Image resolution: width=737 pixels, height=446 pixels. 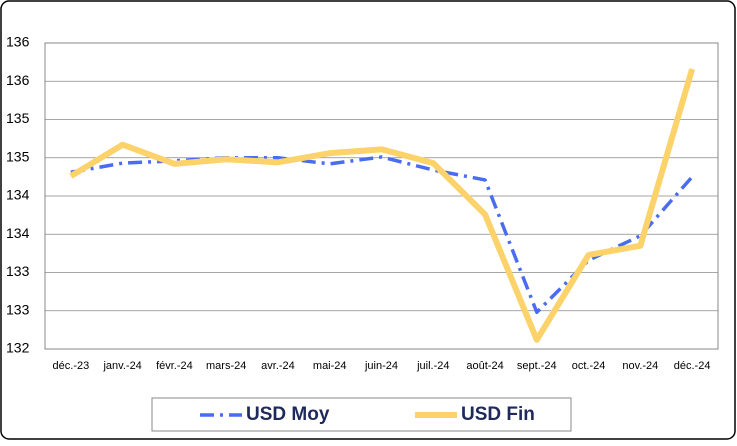 What do you see at coordinates (589, 366) in the screenshot?
I see `x-tick-label: oct.-24` at bounding box center [589, 366].